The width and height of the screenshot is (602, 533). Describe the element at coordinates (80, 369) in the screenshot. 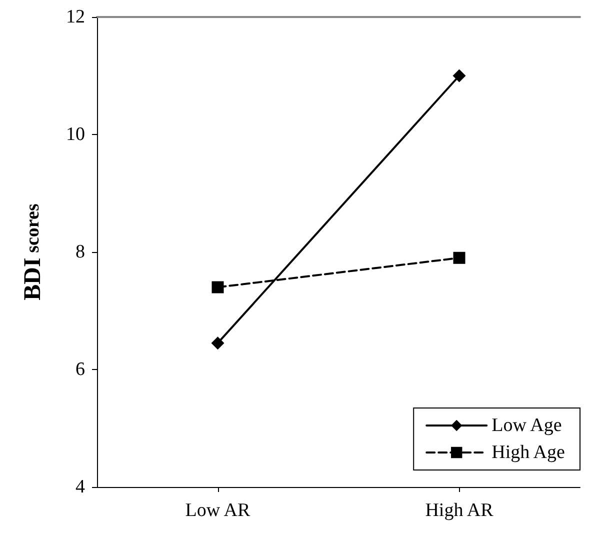

I see `y-tick-label: 6` at that location.